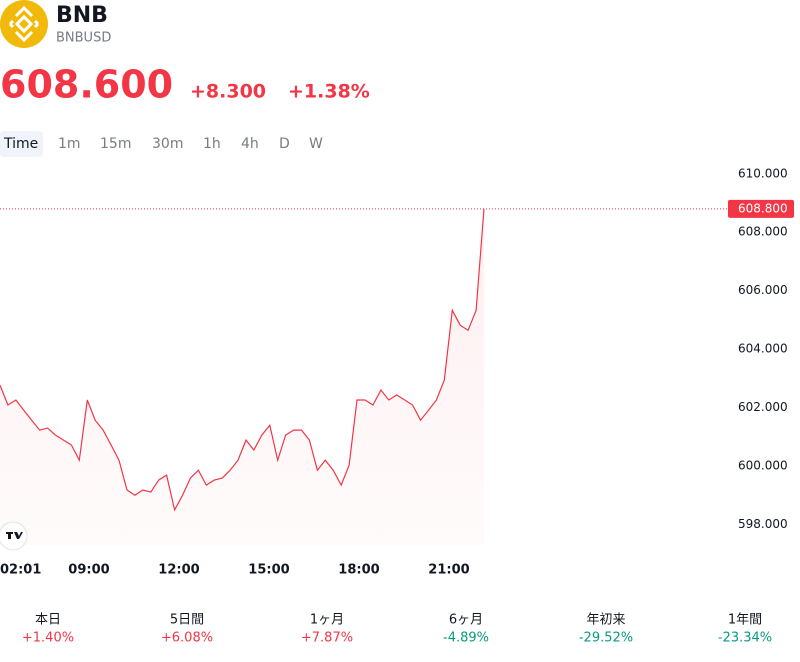 The height and width of the screenshot is (662, 800). I want to click on interval-tab: 30m, so click(167, 144).